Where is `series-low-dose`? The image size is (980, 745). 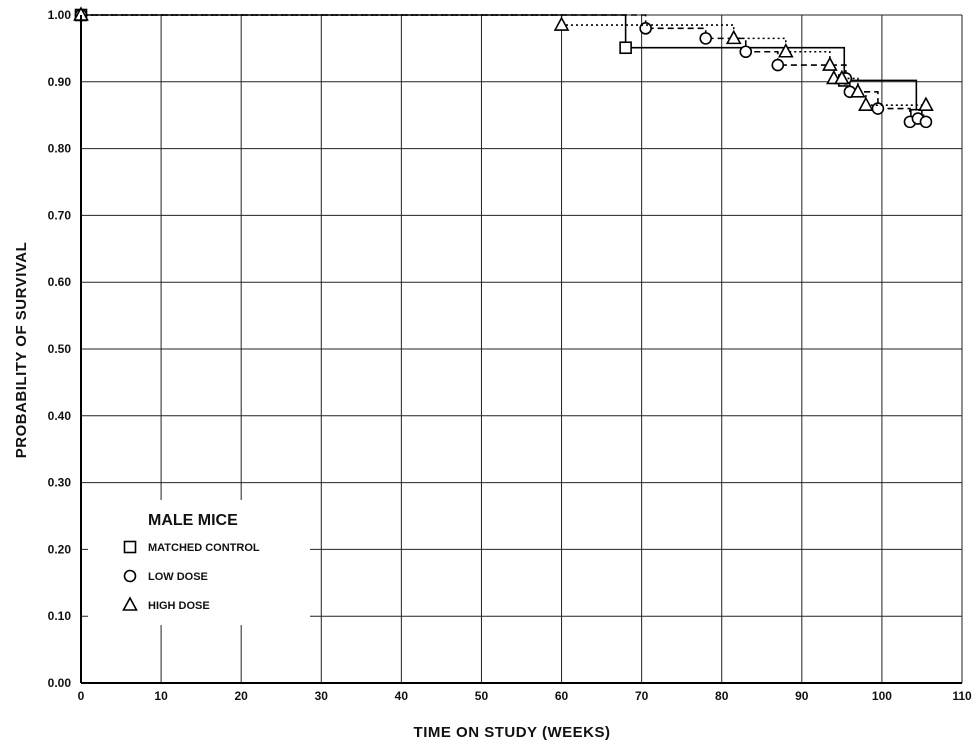 series-low-dose is located at coordinates (503, 68).